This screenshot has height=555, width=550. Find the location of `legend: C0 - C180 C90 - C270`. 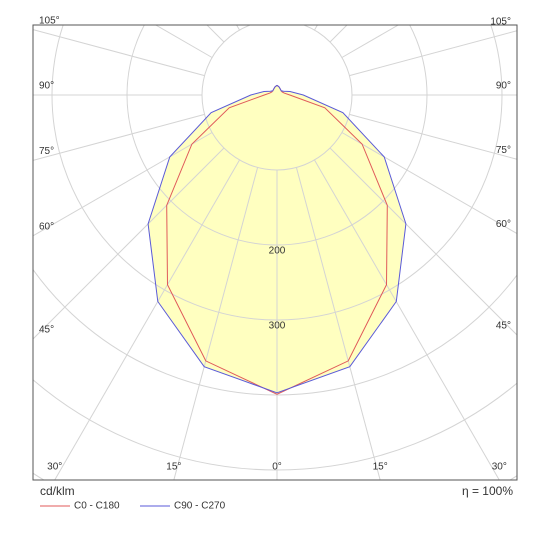

legend: C0 - C180 C90 - C270 is located at coordinates (133, 506).